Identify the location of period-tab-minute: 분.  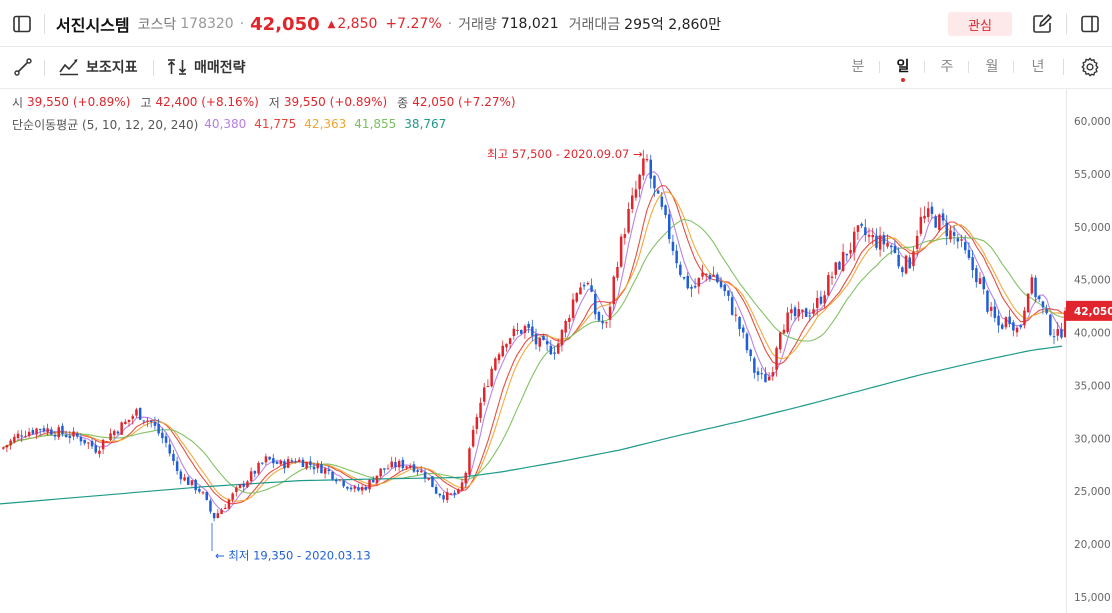
(858, 67).